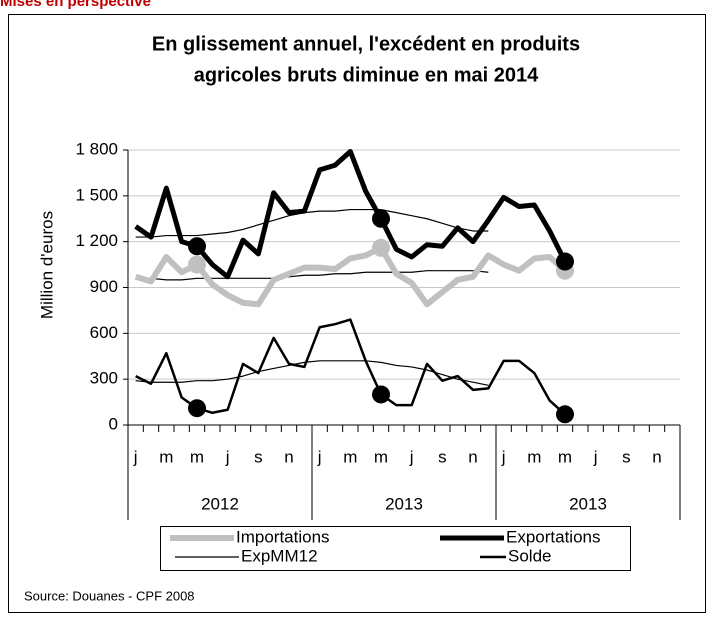  Describe the element at coordinates (46, 265) in the screenshot. I see `y-axis-label: Million d'euros` at that location.